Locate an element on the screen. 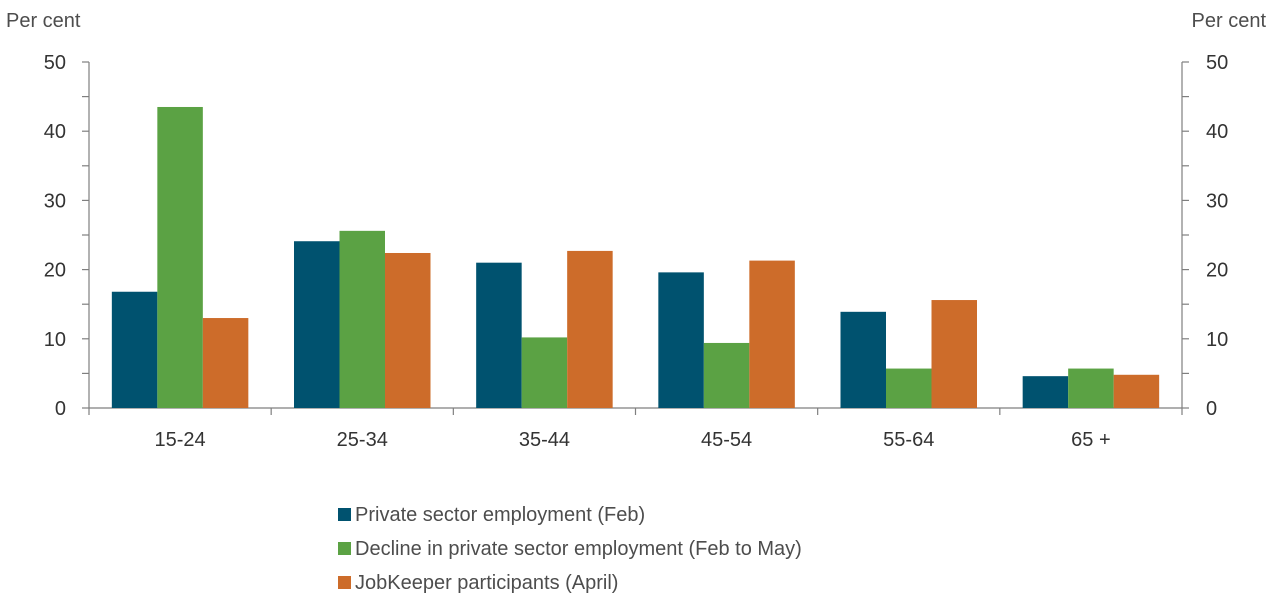  right-y-tick-label: 10 is located at coordinates (1217, 340).